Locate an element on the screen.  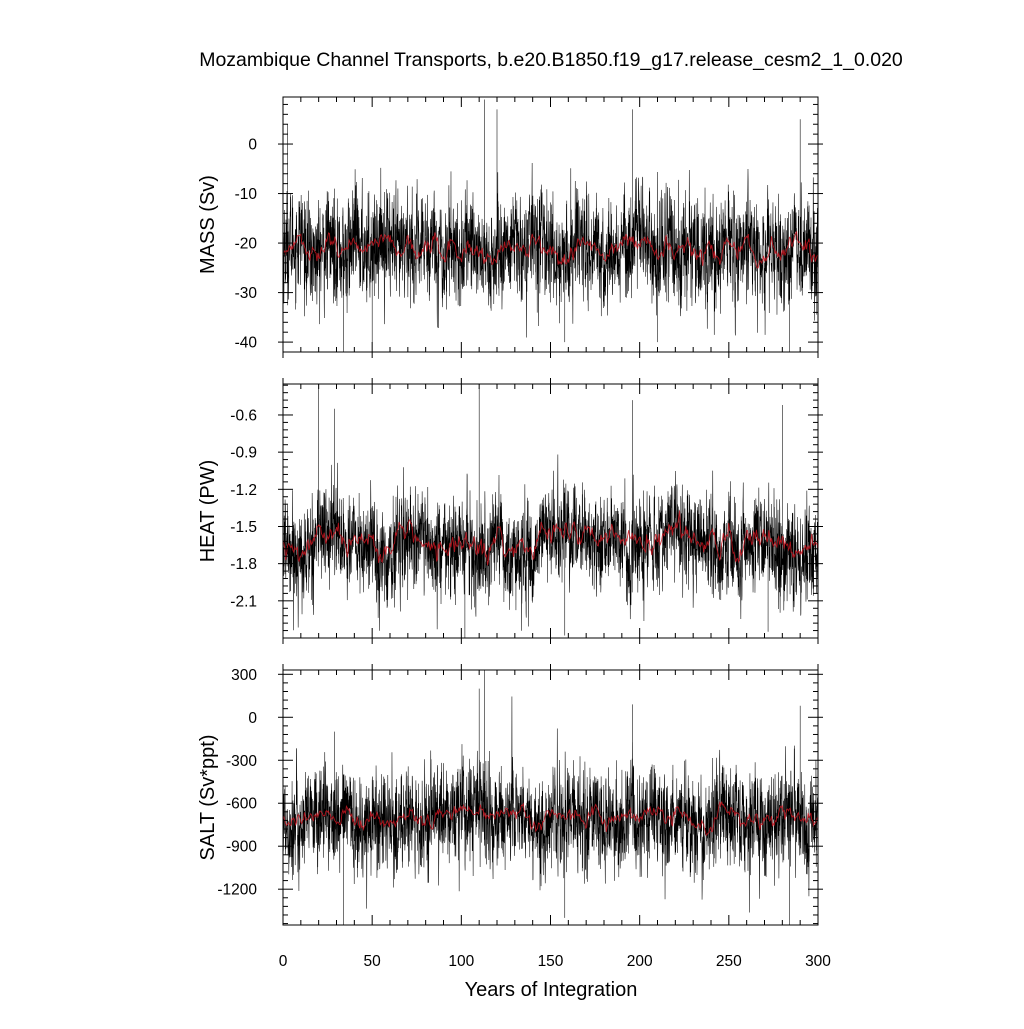
x-axis-title: Years of Integration is located at coordinates (551, 990).